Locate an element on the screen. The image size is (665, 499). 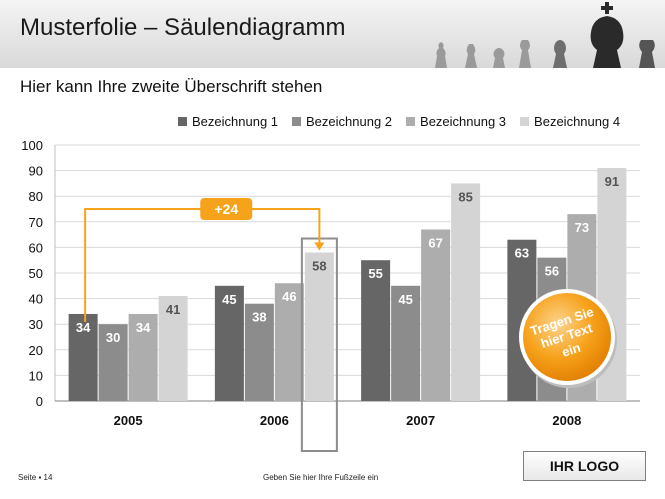
difference-badge-label: +24 is located at coordinates (226, 209).